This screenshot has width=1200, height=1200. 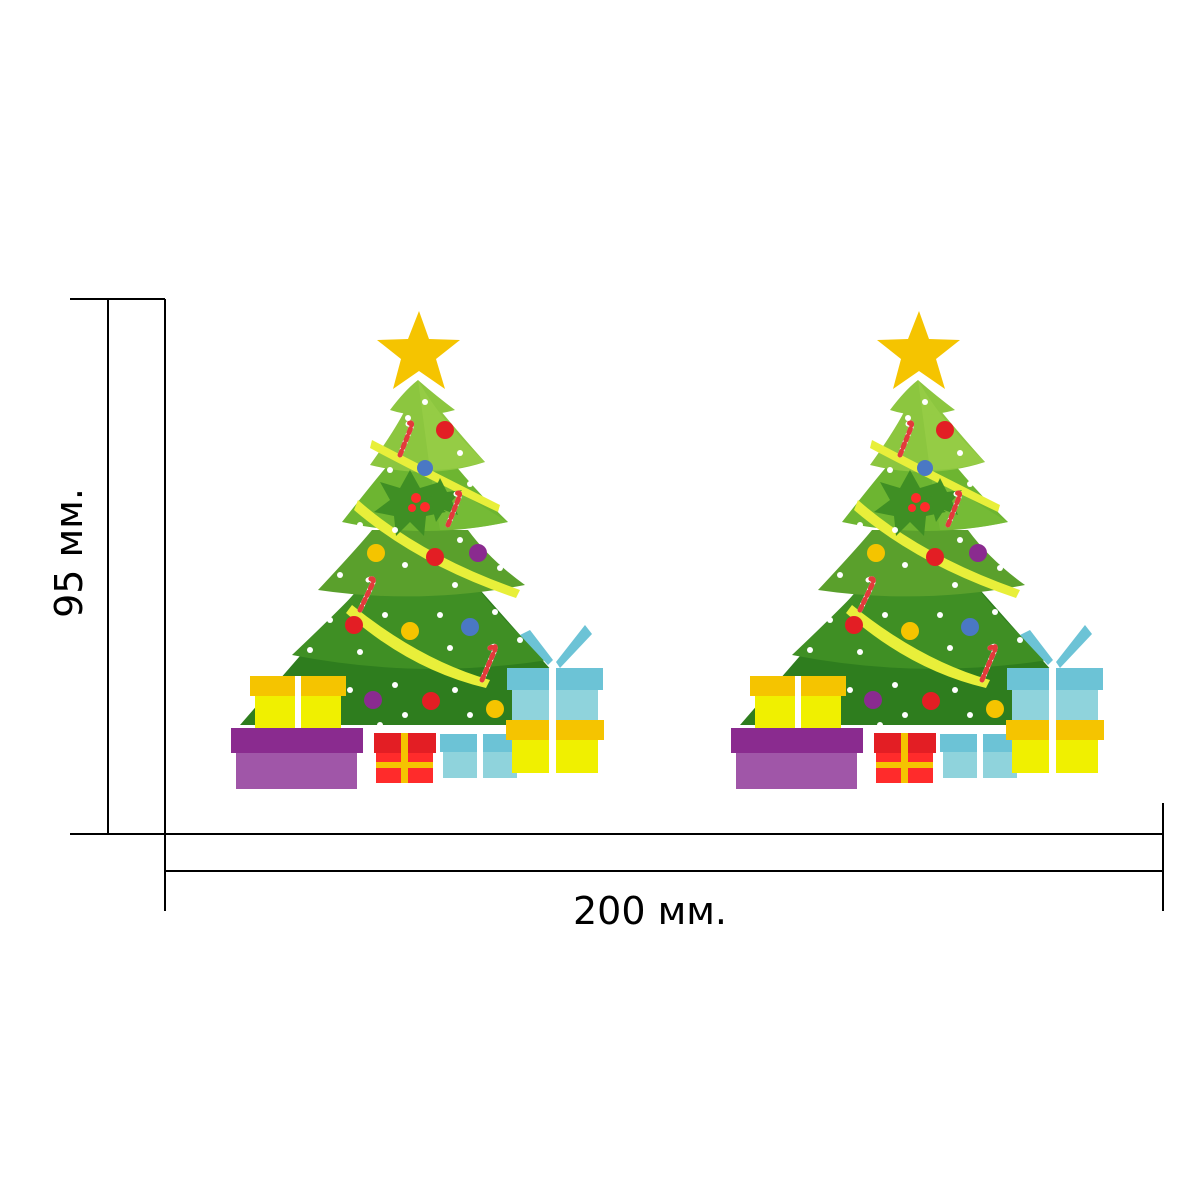 What do you see at coordinates (118, 566) in the screenshot?
I see `height-dimension` at bounding box center [118, 566].